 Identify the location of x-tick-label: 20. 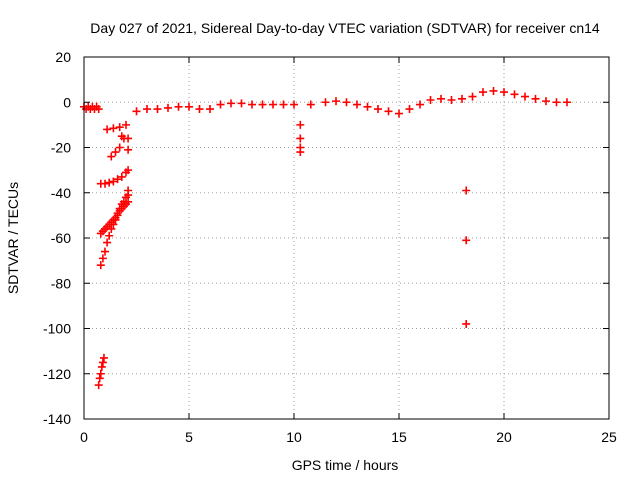
(504, 437).